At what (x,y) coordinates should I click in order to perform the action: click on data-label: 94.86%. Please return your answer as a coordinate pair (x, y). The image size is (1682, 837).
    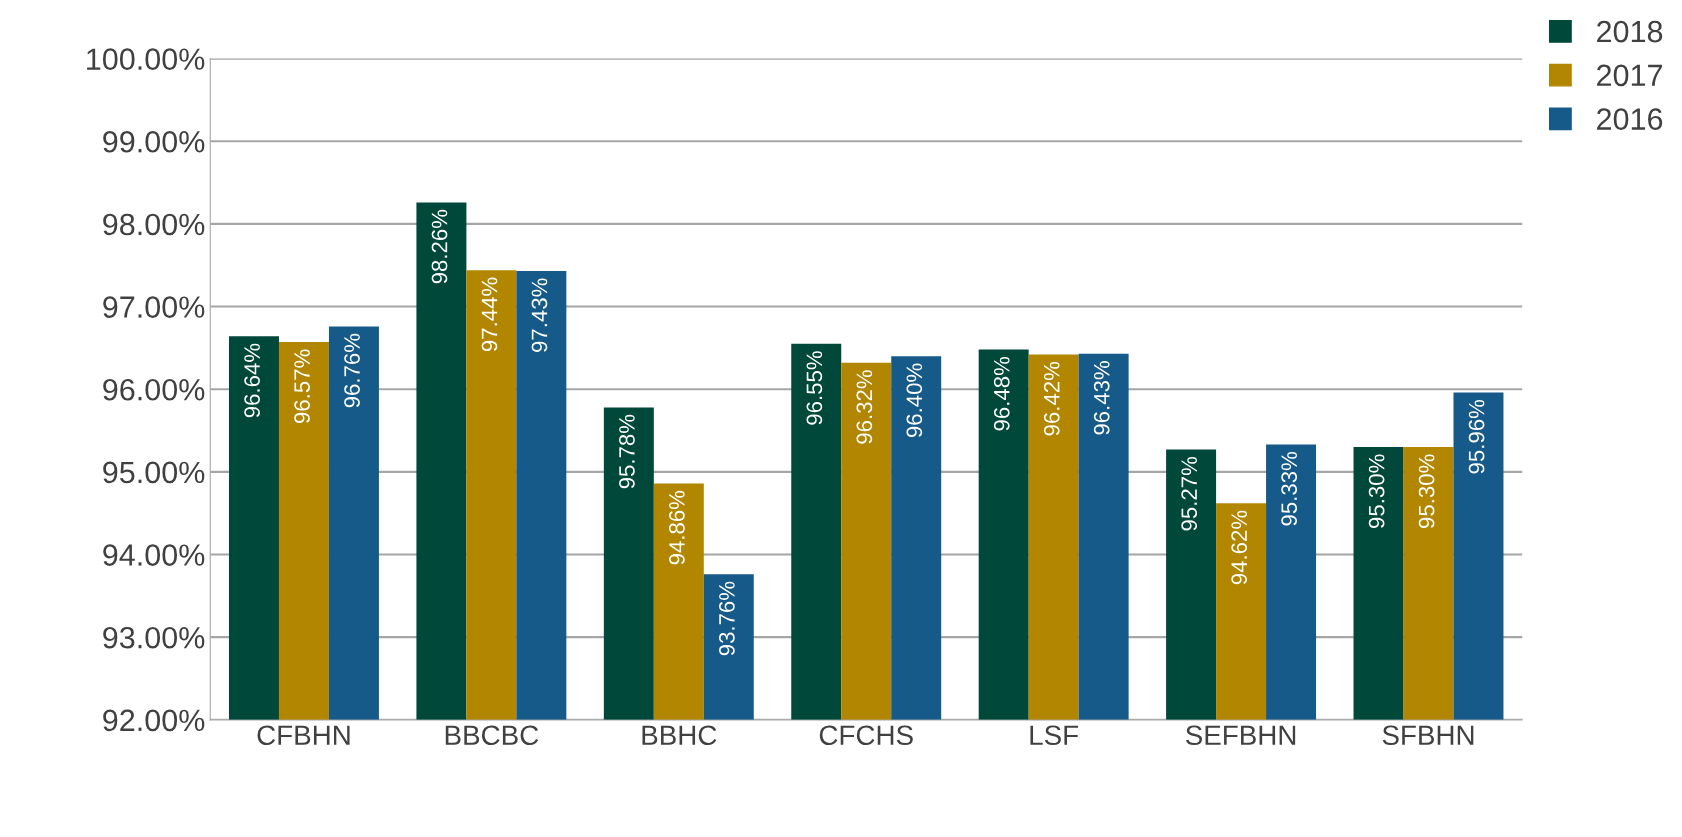
    Looking at the image, I should click on (677, 527).